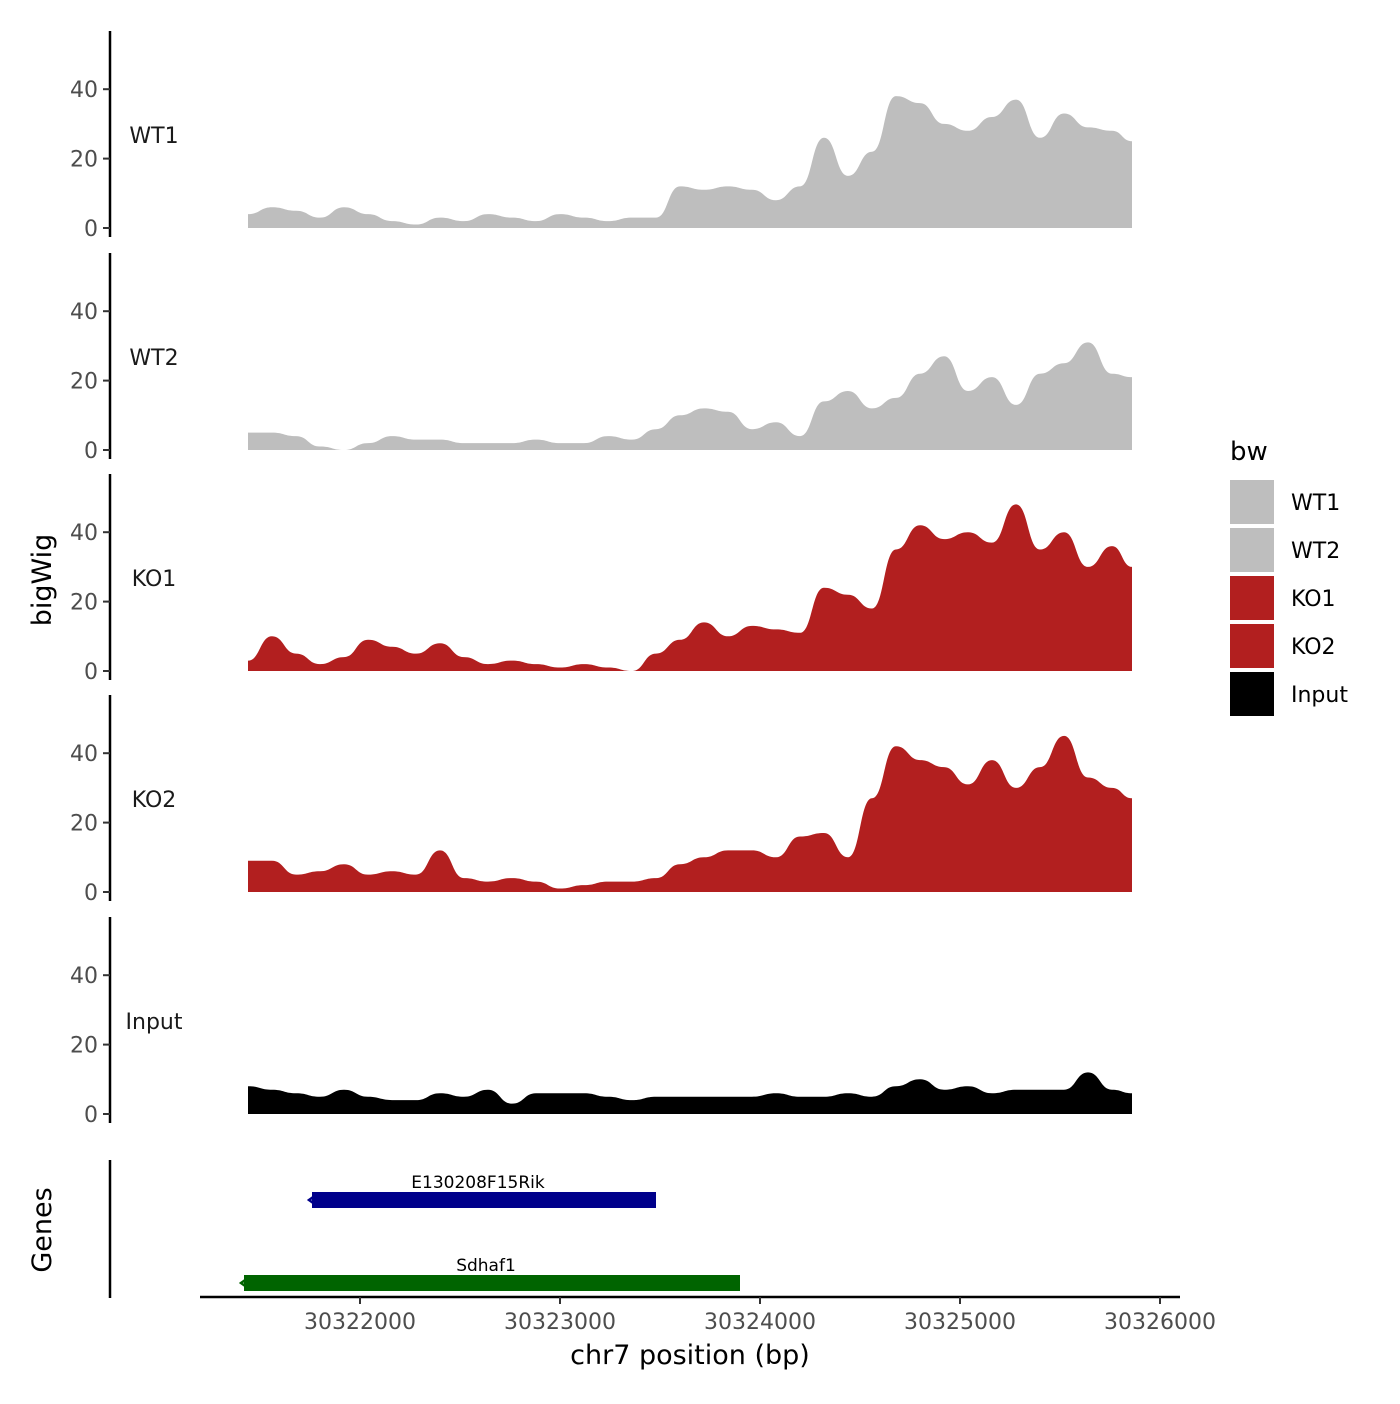 This screenshot has width=1400, height=1404. I want to click on legend-key-wt2, so click(1252, 550).